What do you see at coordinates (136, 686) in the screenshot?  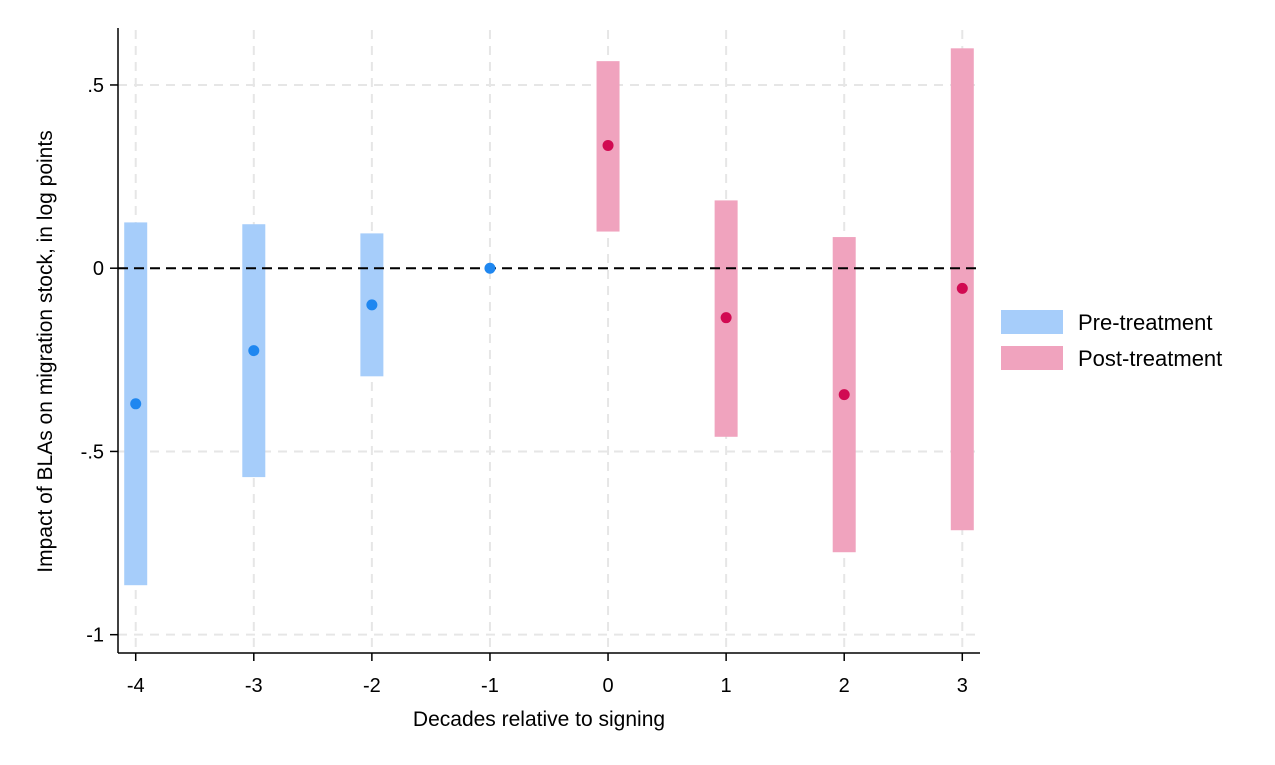 I see `x-tick-label: -4` at bounding box center [136, 686].